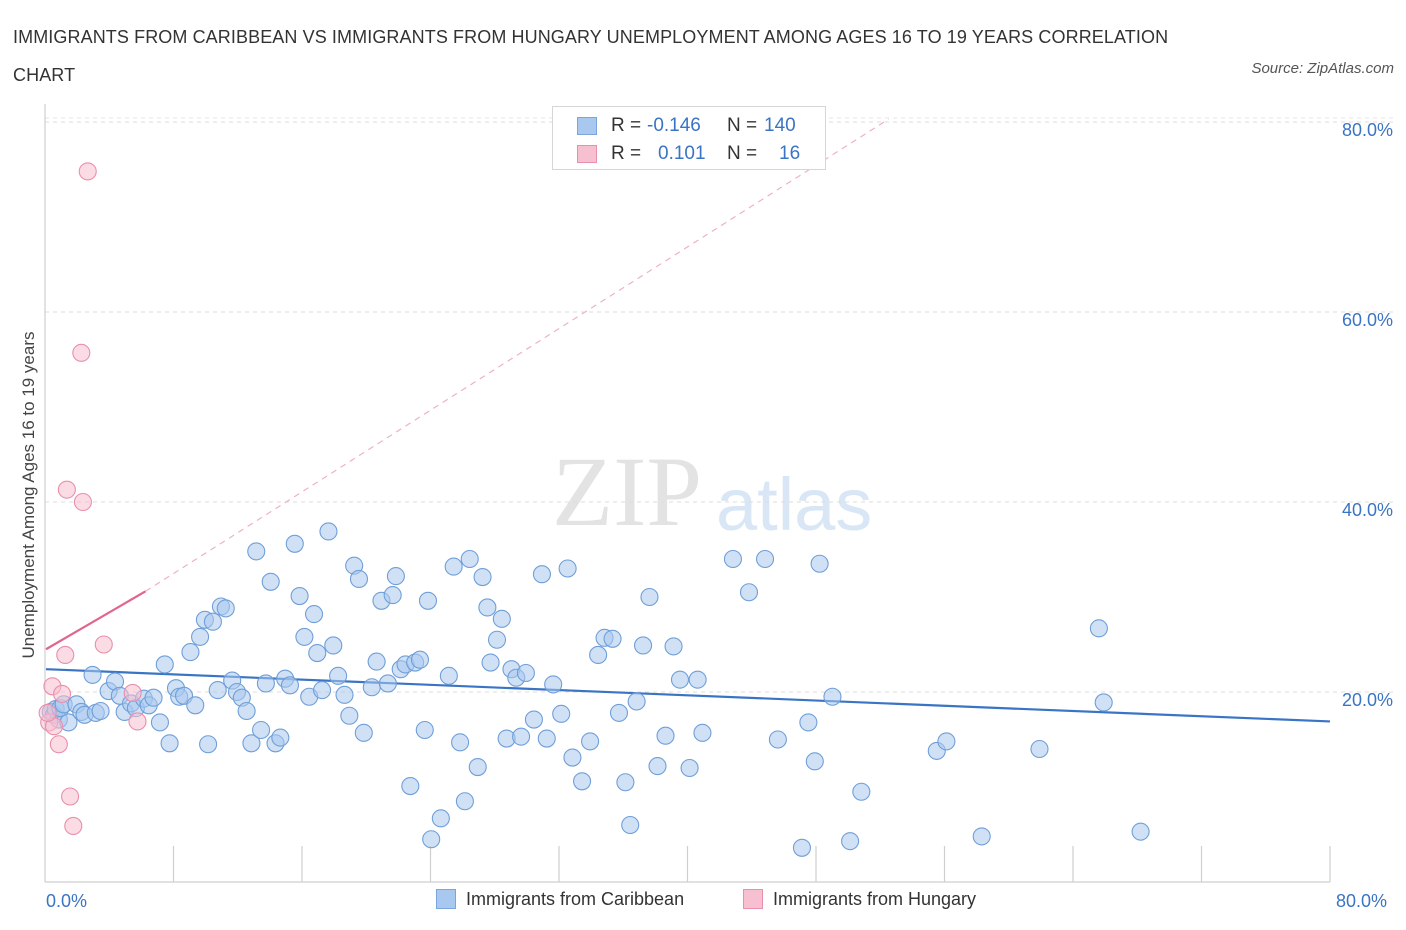 Image resolution: width=1406 pixels, height=930 pixels. I want to click on legend-swatch-caribbean, so click(587, 126).